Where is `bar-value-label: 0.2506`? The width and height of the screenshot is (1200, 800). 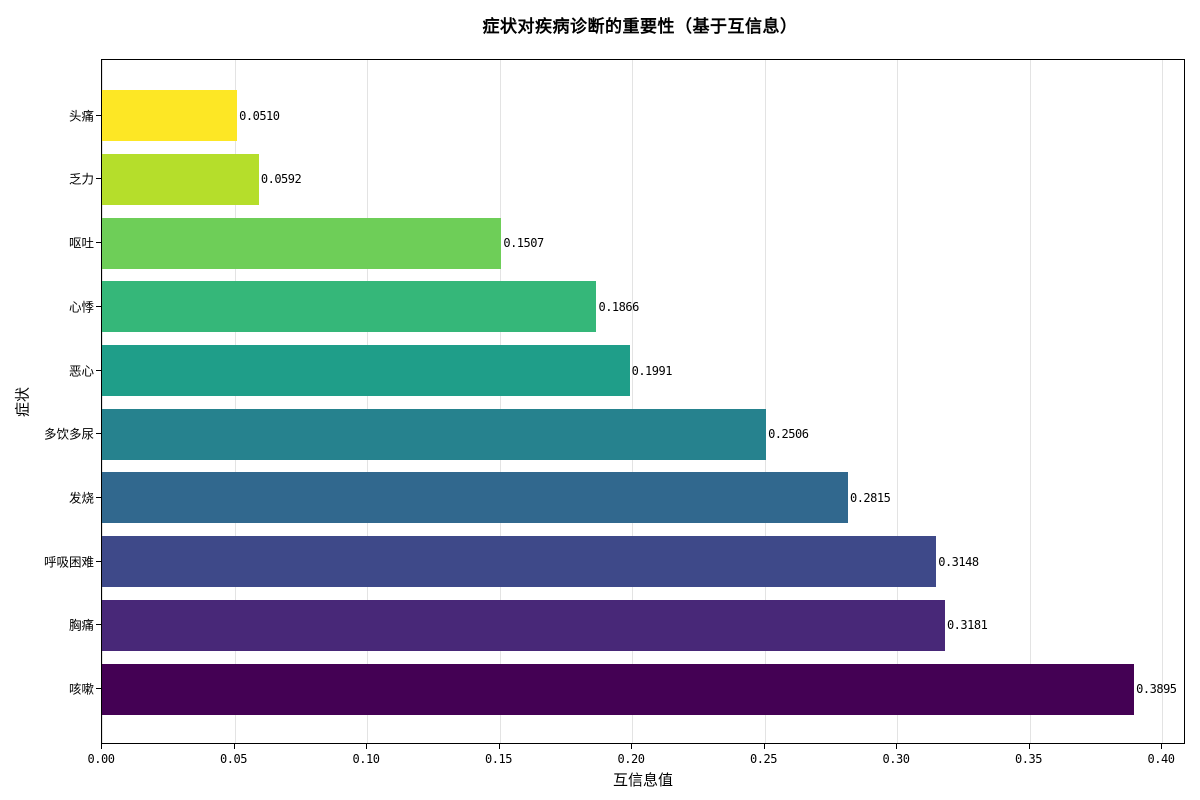 bar-value-label: 0.2506 is located at coordinates (788, 434).